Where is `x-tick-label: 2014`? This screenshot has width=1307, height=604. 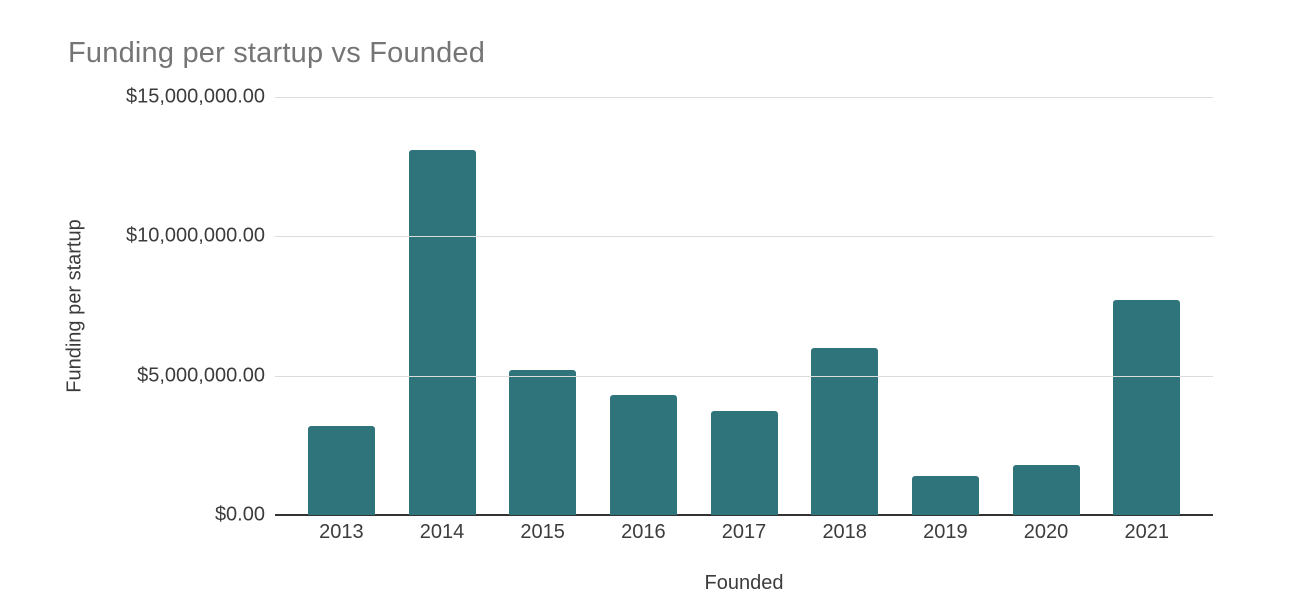 x-tick-label: 2014 is located at coordinates (442, 532).